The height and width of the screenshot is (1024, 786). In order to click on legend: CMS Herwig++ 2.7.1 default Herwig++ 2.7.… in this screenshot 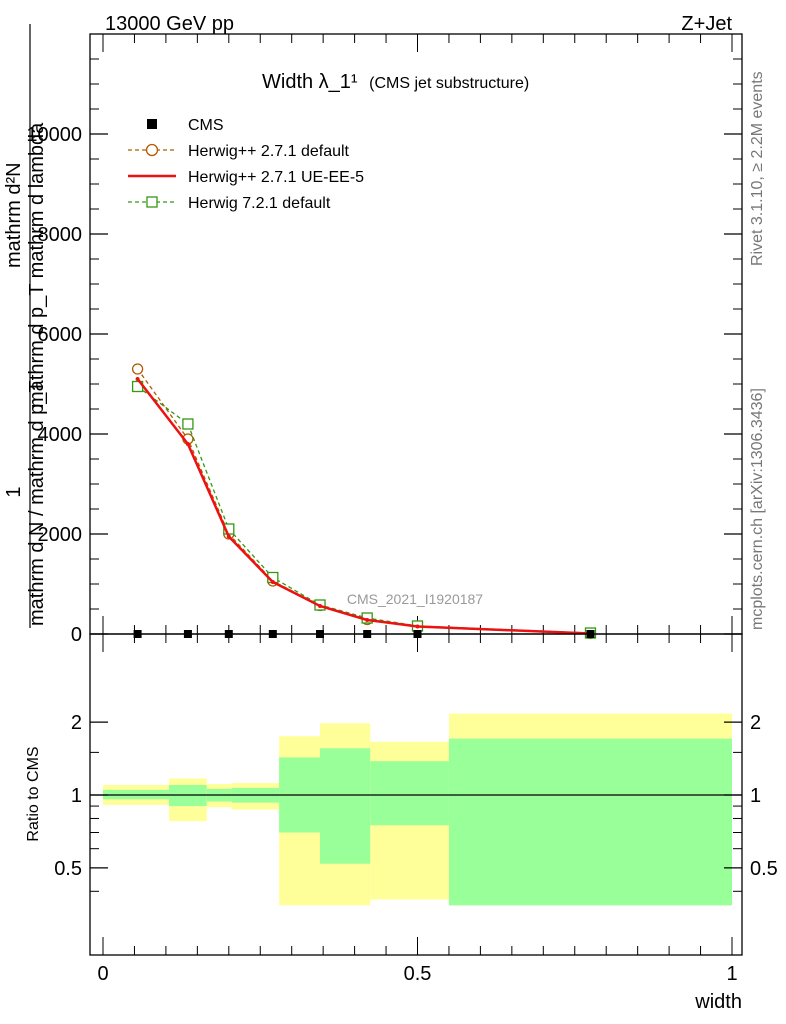, I will do `click(246, 164)`.